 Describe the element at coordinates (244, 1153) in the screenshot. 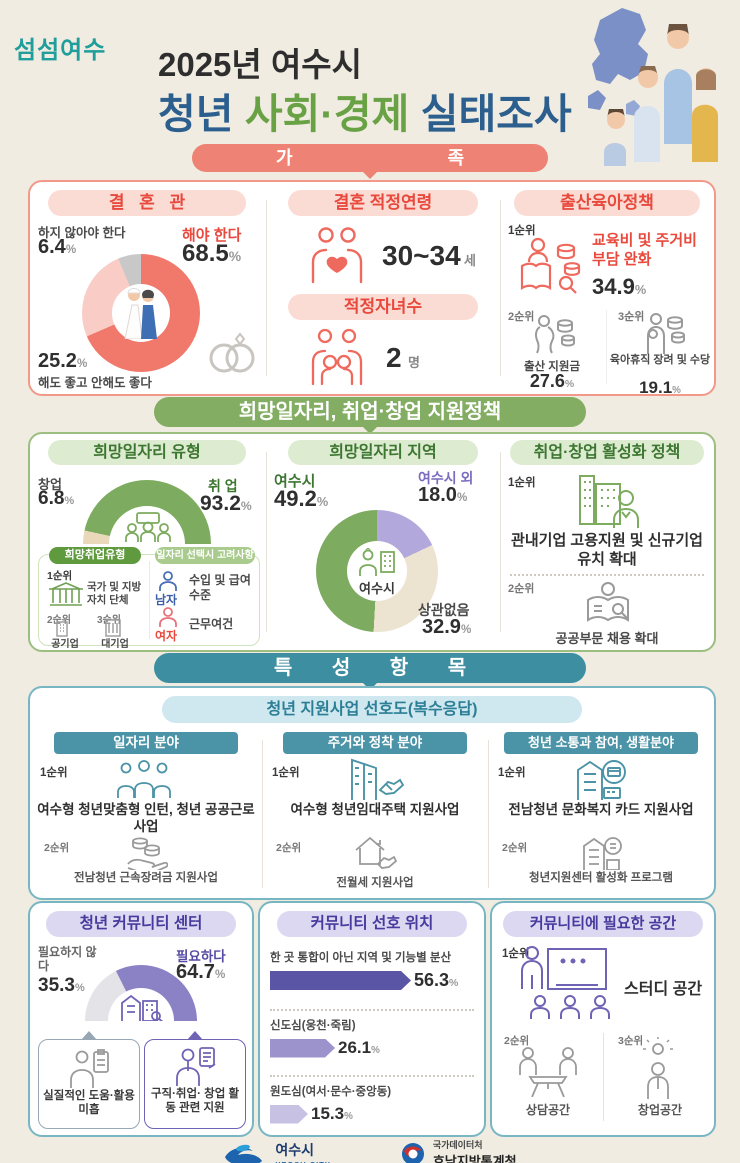

I see `yeosu-city-logo-icon` at that location.